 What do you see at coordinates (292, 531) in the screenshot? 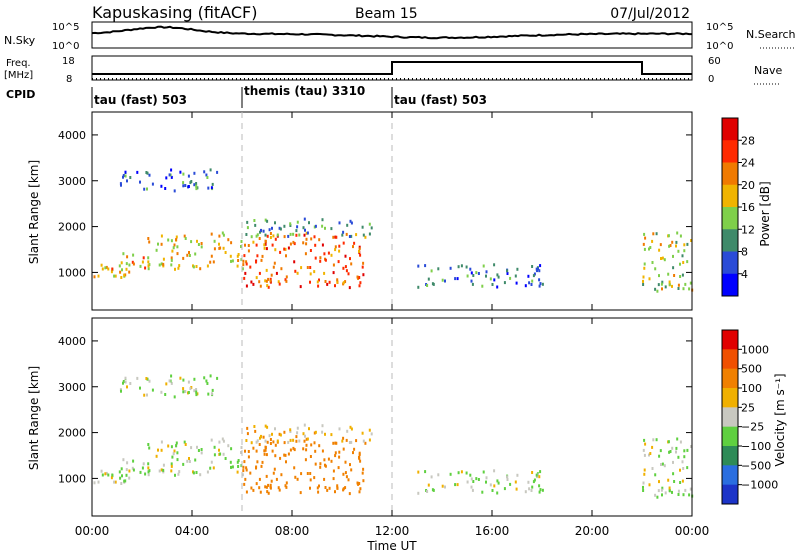
I see `x-tick-label: 08:00` at bounding box center [292, 531].